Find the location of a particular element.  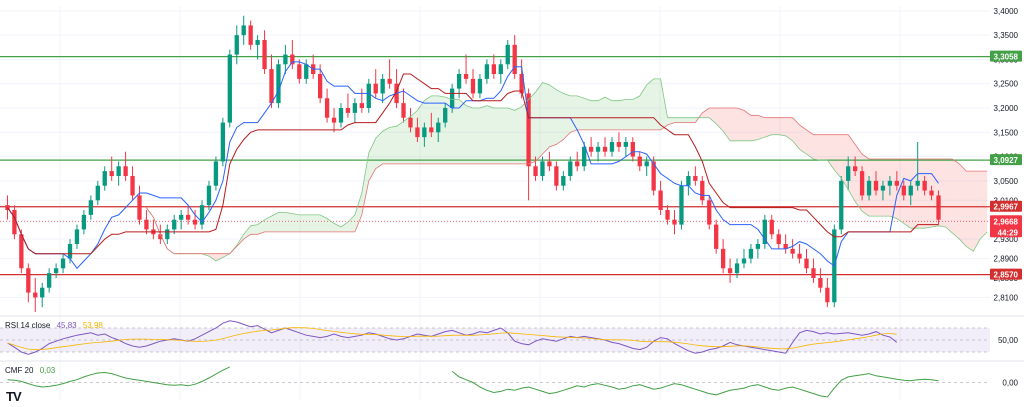

rsi-line is located at coordinates (452, 337).